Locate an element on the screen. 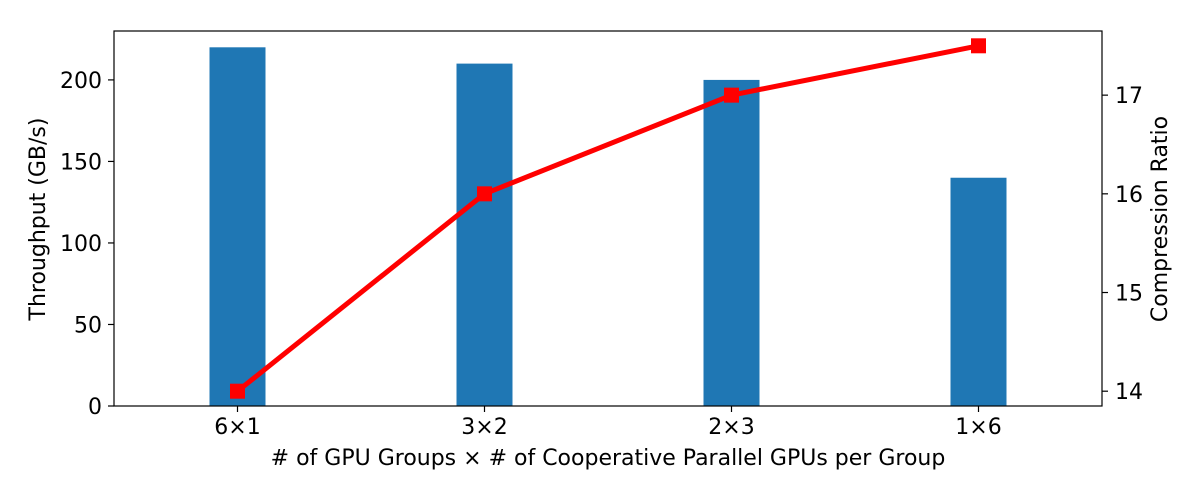  x-tick-label: 1×6 is located at coordinates (978, 427).